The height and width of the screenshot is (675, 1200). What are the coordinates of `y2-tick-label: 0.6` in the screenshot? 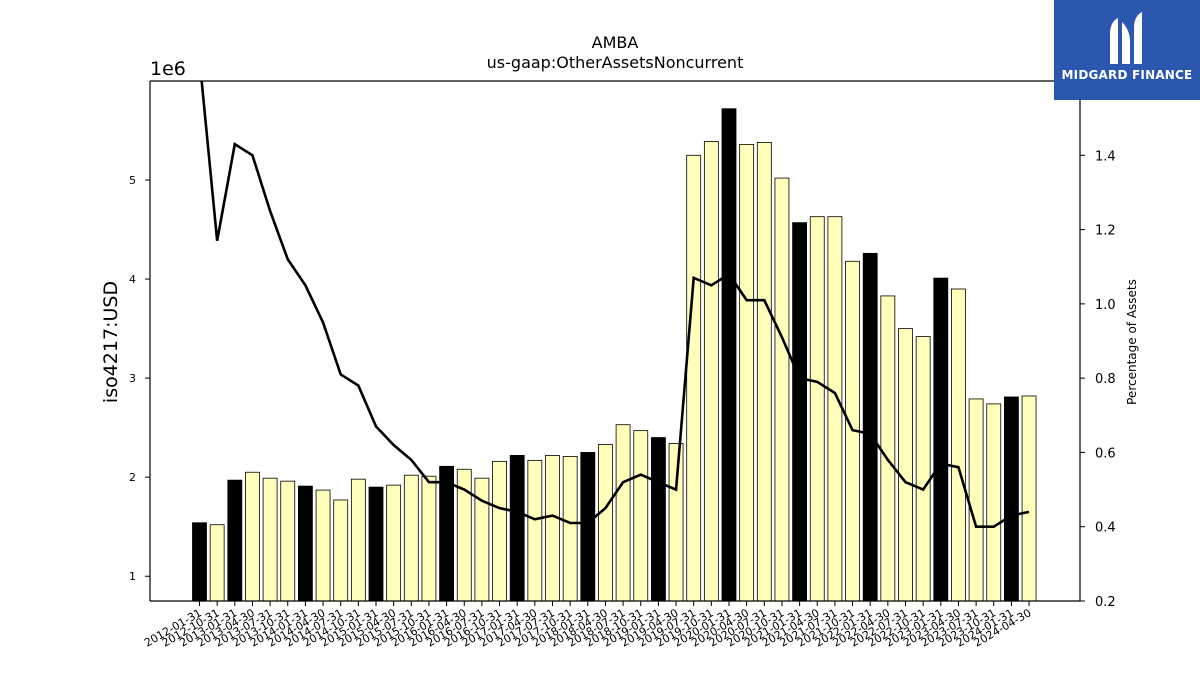 It's located at (1105, 453).